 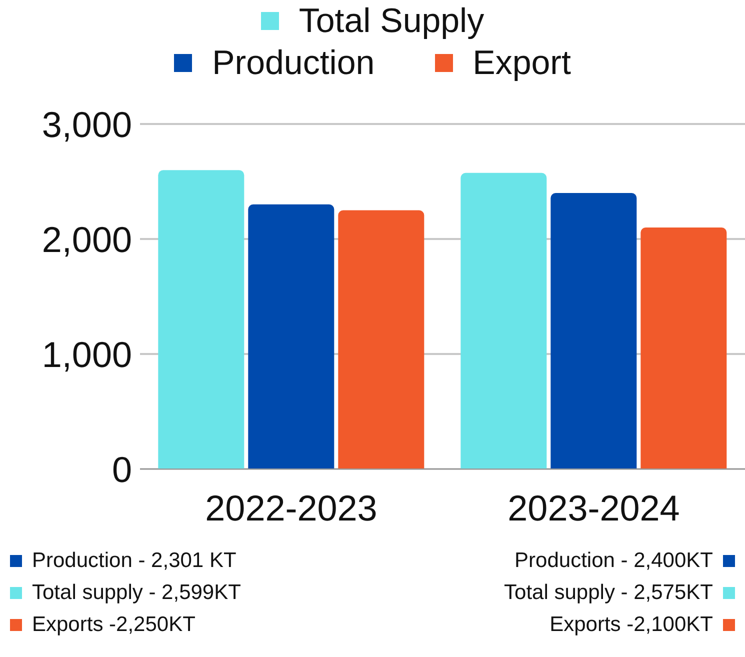 What do you see at coordinates (114, 625) in the screenshot?
I see `text: Exports -2,250KT` at bounding box center [114, 625].